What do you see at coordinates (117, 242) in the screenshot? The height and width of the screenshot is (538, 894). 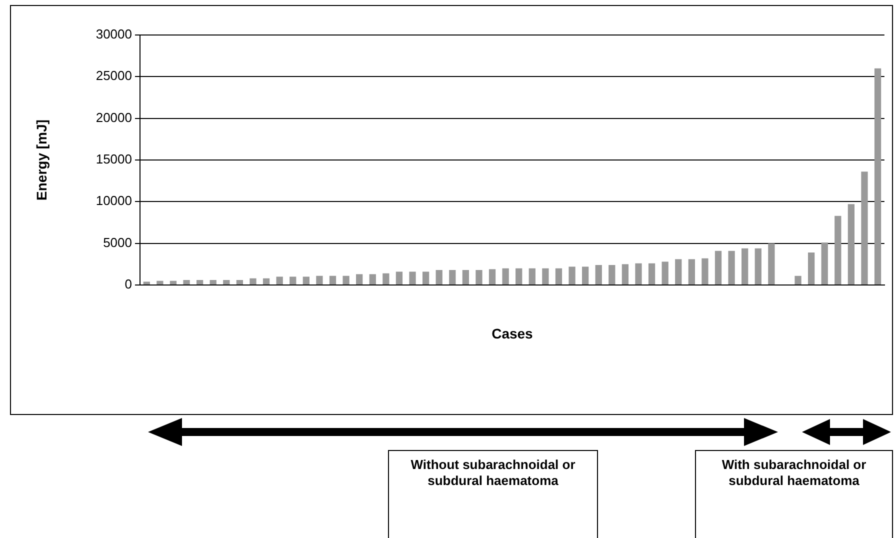 I see `y-tick-label: 5000` at bounding box center [117, 242].